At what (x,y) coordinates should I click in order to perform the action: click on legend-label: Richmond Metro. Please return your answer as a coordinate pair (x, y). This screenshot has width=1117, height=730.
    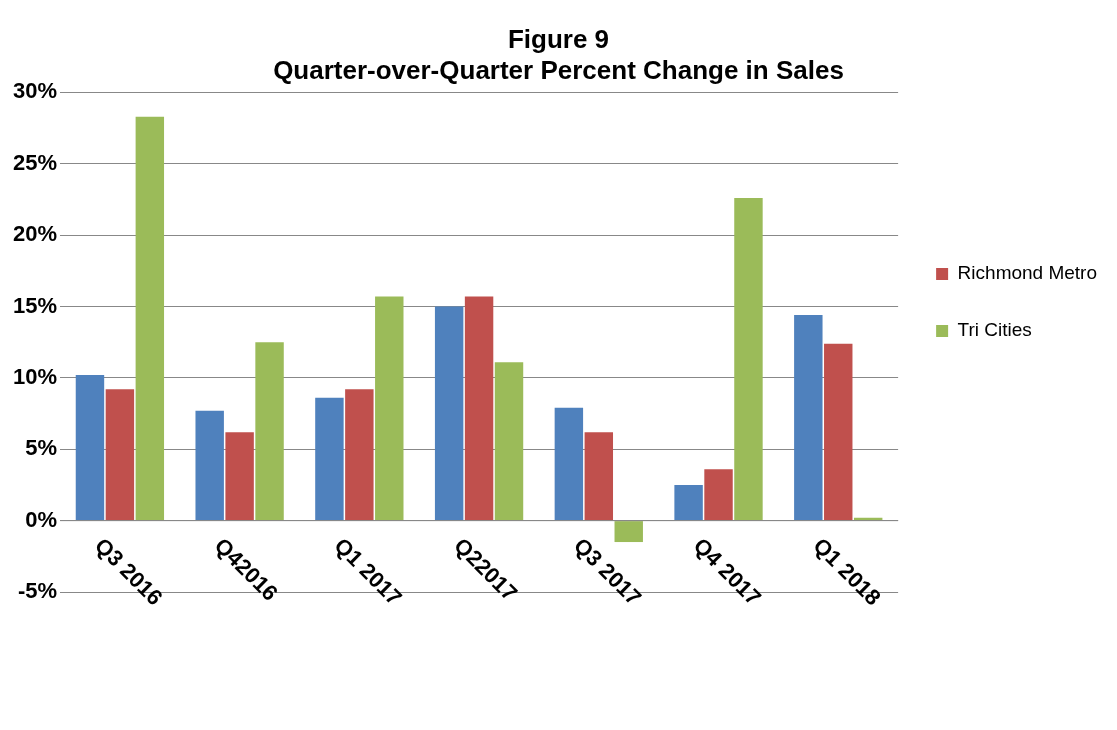
    Looking at the image, I should click on (1027, 273).